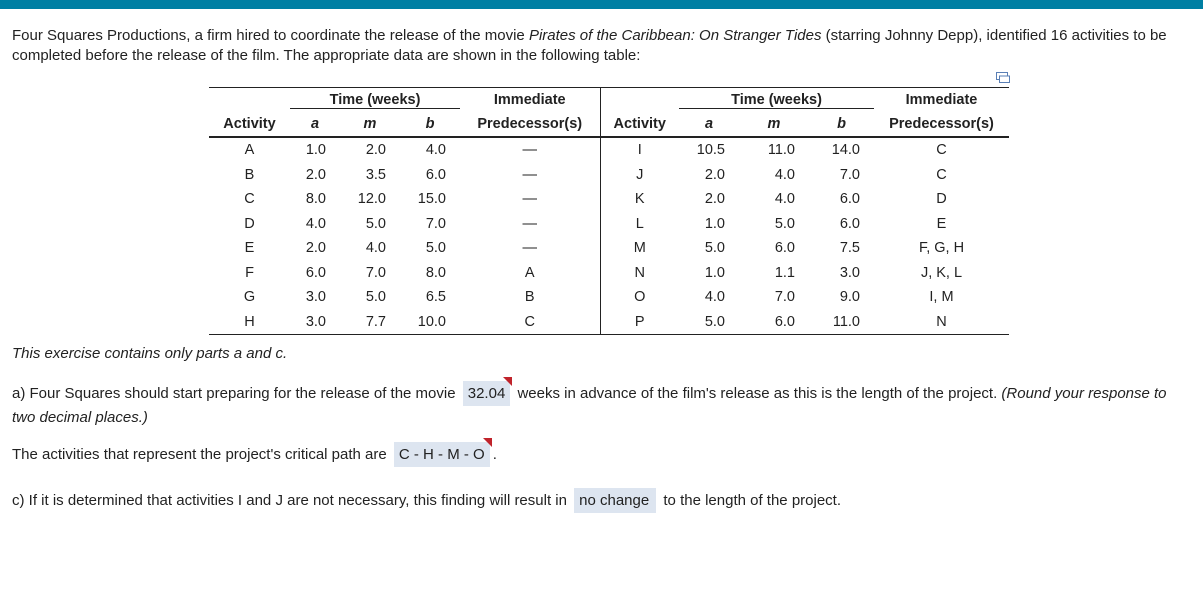 The height and width of the screenshot is (599, 1203). I want to click on cell-pred: F, G, H, so click(941, 248).